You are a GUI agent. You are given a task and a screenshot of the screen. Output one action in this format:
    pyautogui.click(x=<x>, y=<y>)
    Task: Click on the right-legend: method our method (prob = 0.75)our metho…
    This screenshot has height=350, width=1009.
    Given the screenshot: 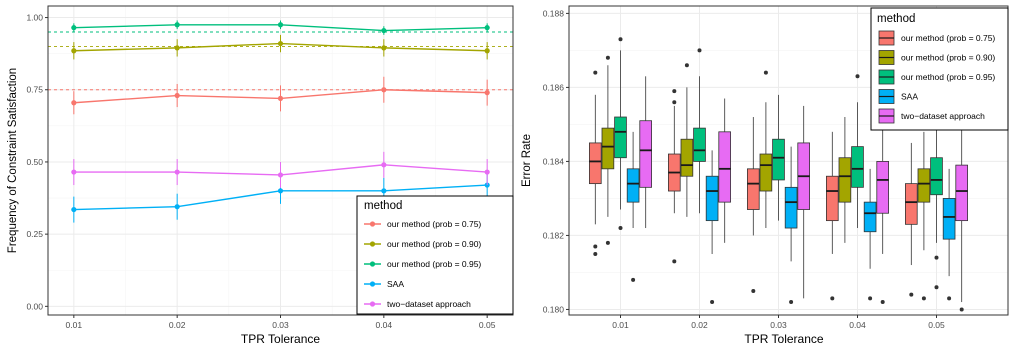 What is the action you would take?
    pyautogui.click(x=939, y=69)
    